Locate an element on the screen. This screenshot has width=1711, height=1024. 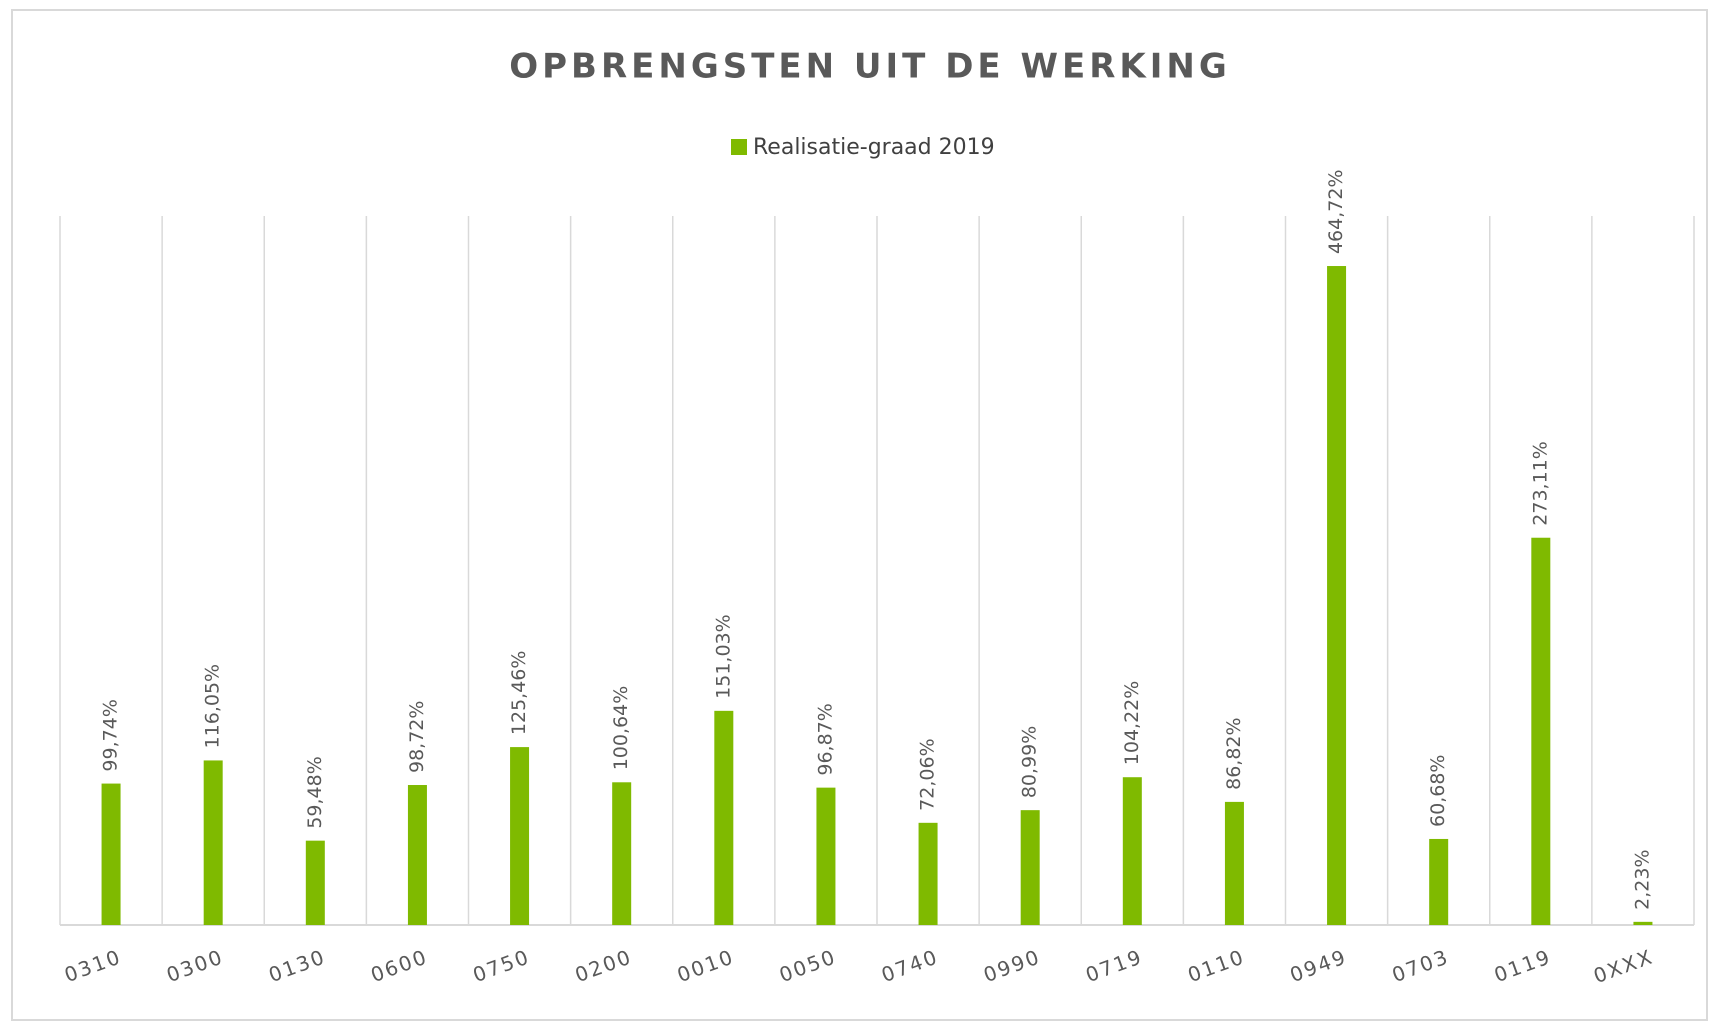
legend-label: Realisatie-graad 2019 is located at coordinates (874, 147).